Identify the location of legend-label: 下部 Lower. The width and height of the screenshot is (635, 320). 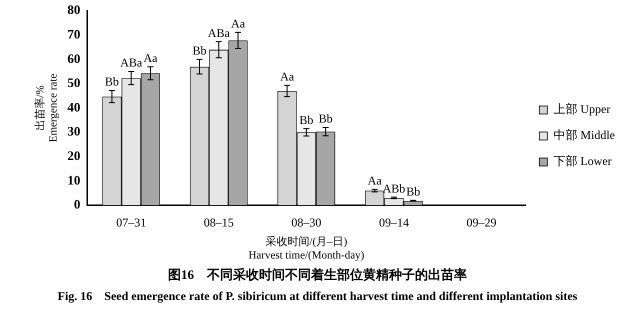
(582, 161).